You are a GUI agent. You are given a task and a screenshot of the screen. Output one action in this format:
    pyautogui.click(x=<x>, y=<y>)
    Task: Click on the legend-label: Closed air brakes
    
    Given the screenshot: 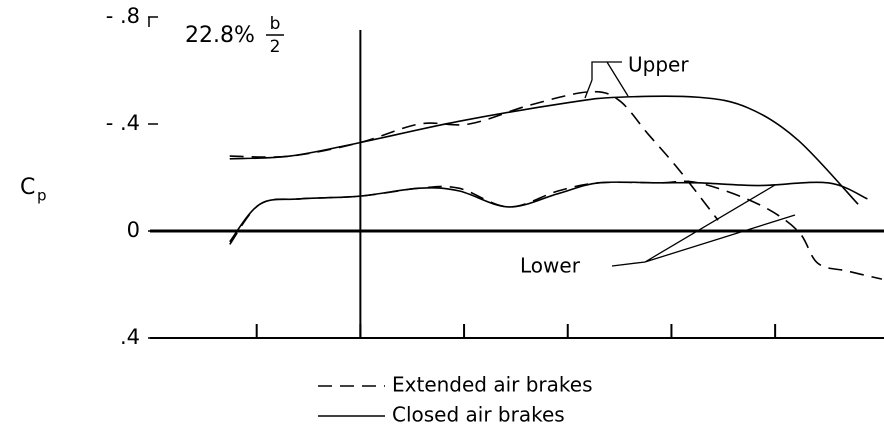 What is the action you would take?
    pyautogui.click(x=478, y=415)
    